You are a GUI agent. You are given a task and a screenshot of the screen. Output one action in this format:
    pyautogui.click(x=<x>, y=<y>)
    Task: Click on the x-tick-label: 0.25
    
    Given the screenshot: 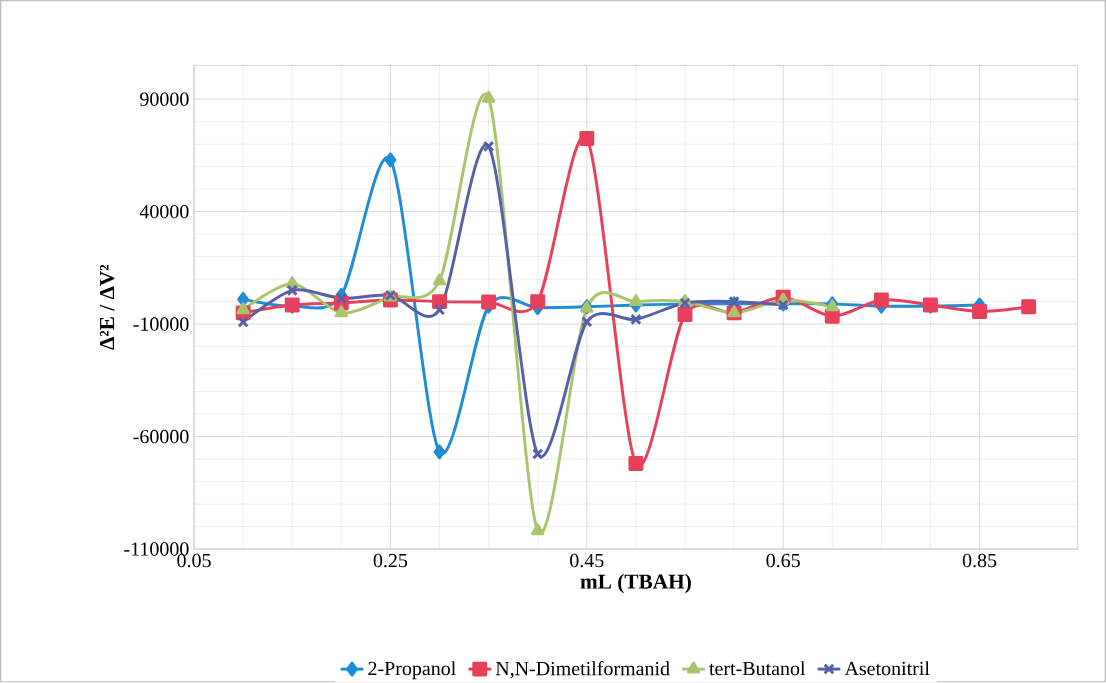 What is the action you would take?
    pyautogui.click(x=390, y=561)
    